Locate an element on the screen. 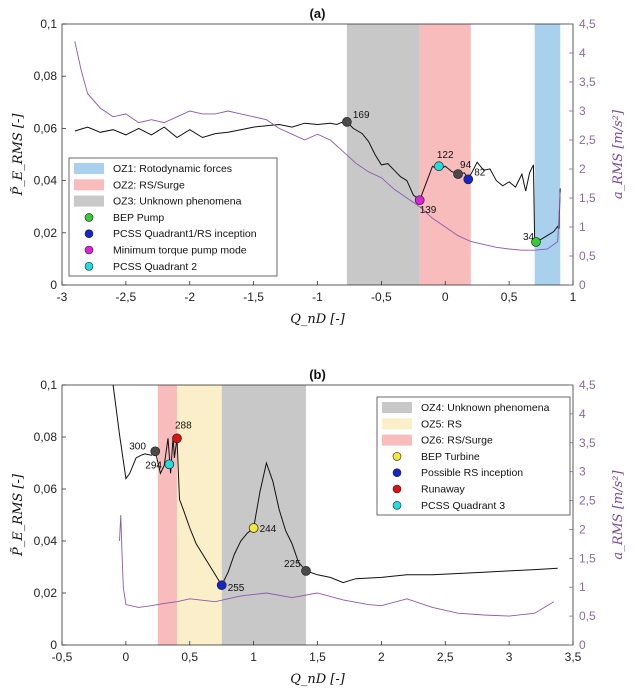 This screenshot has height=691, width=636. pressure-rms-line is located at coordinates (317, 183).